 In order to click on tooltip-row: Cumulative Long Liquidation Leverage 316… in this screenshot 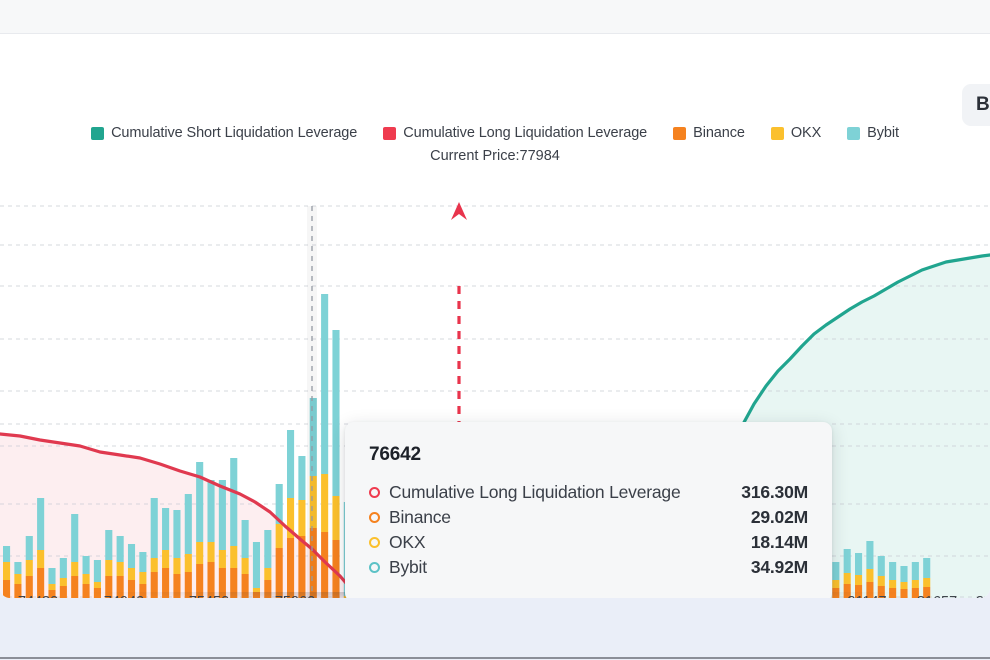, I will do `click(588, 492)`.